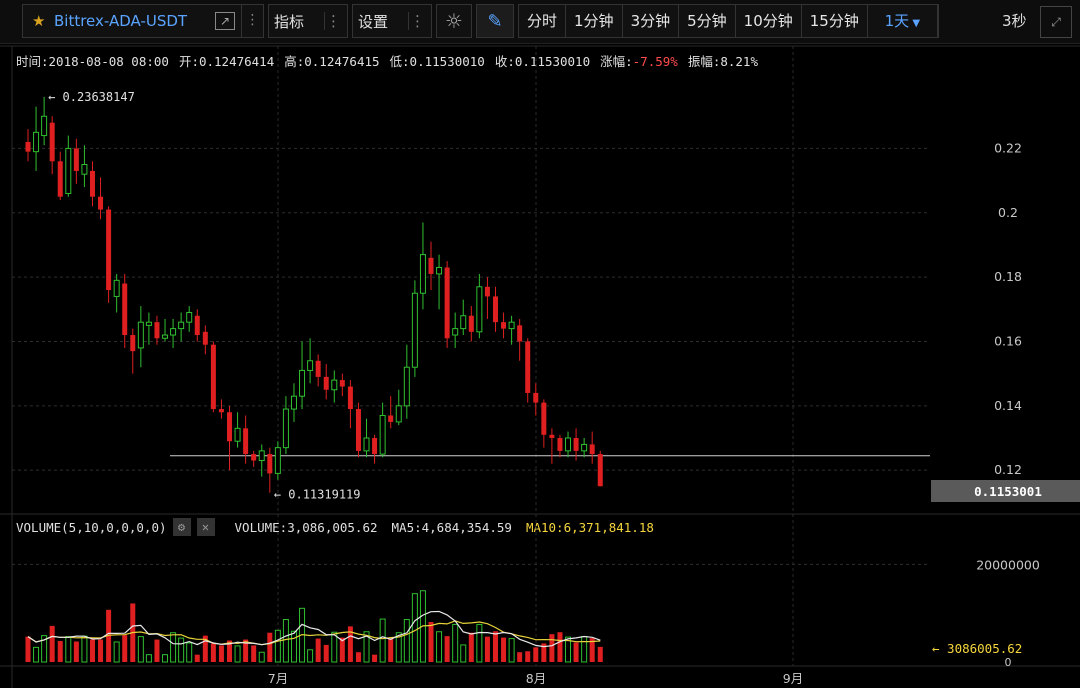 Image resolution: width=1080 pixels, height=688 pixels. I want to click on info-change-label: 涨幅:, so click(616, 61).